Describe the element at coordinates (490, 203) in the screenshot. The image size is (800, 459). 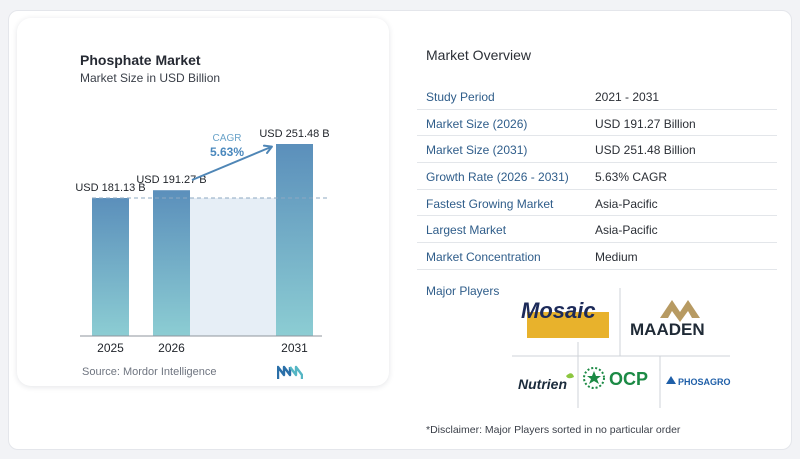
I see `overview-row-label: Fastest Growing Market` at that location.